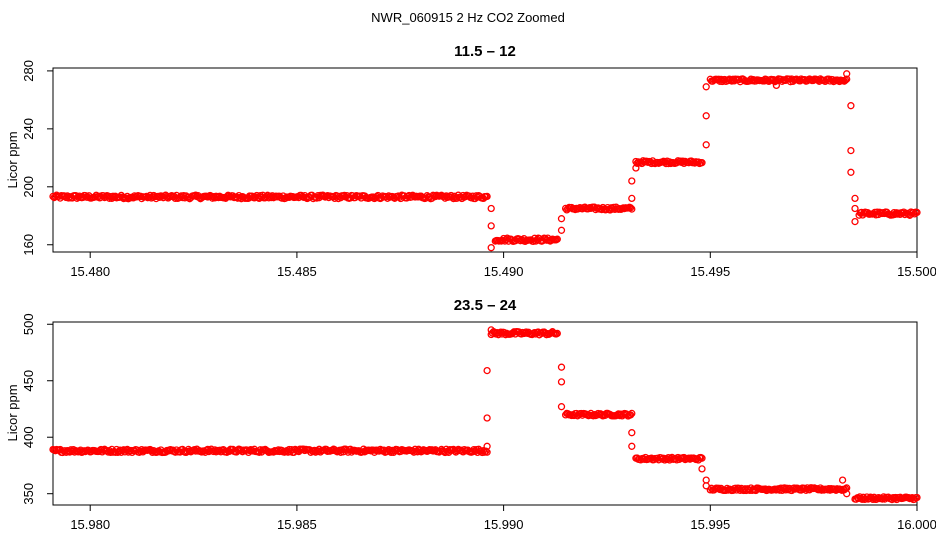 The width and height of the screenshot is (936, 540). I want to click on x-tick-label: 15.490, so click(504, 271).